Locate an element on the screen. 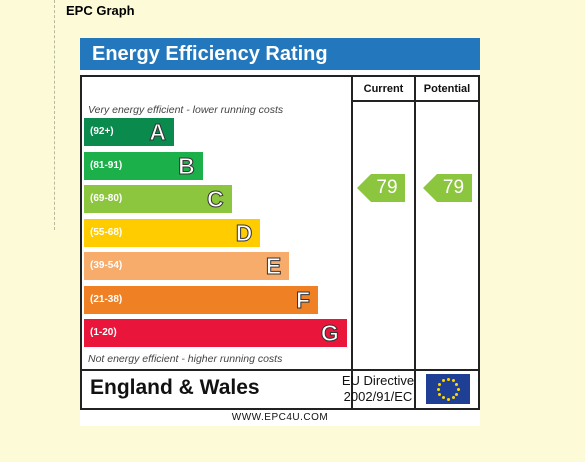 The width and height of the screenshot is (585, 462). band-letter: C is located at coordinates (215, 199).